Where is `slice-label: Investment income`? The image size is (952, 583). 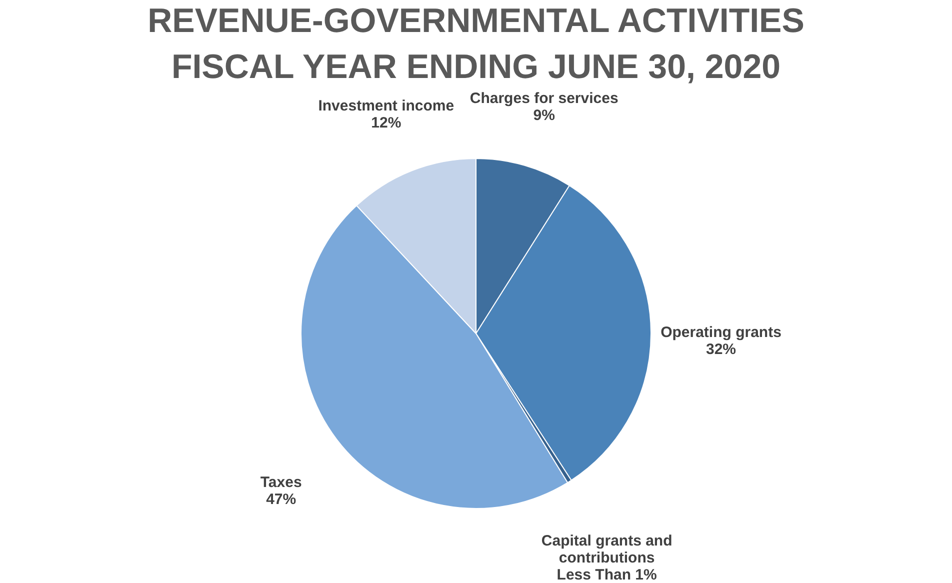 slice-label: Investment income is located at coordinates (386, 106).